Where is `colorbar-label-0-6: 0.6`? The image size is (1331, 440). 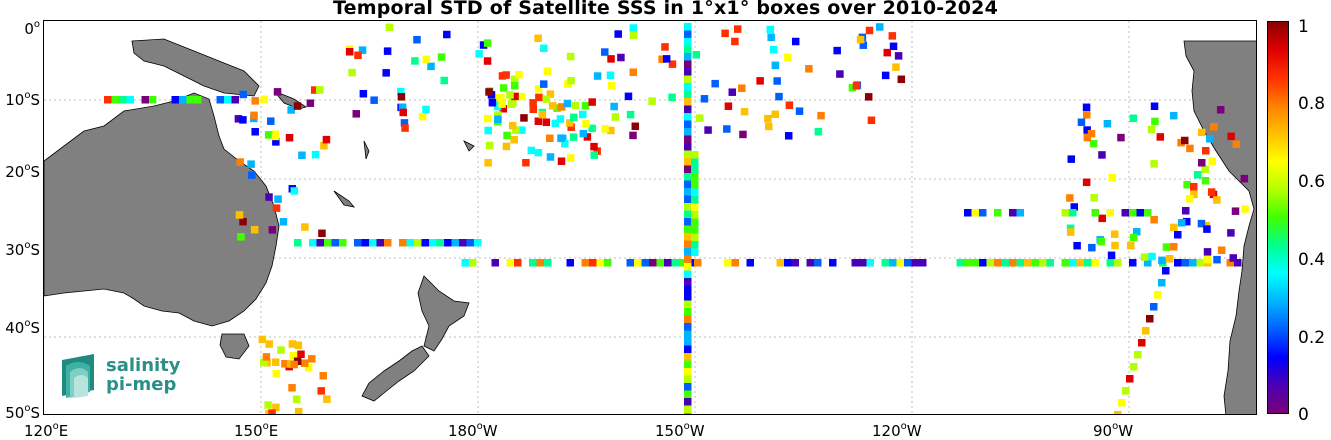 colorbar-label-0-6: 0.6 is located at coordinates (1312, 182).